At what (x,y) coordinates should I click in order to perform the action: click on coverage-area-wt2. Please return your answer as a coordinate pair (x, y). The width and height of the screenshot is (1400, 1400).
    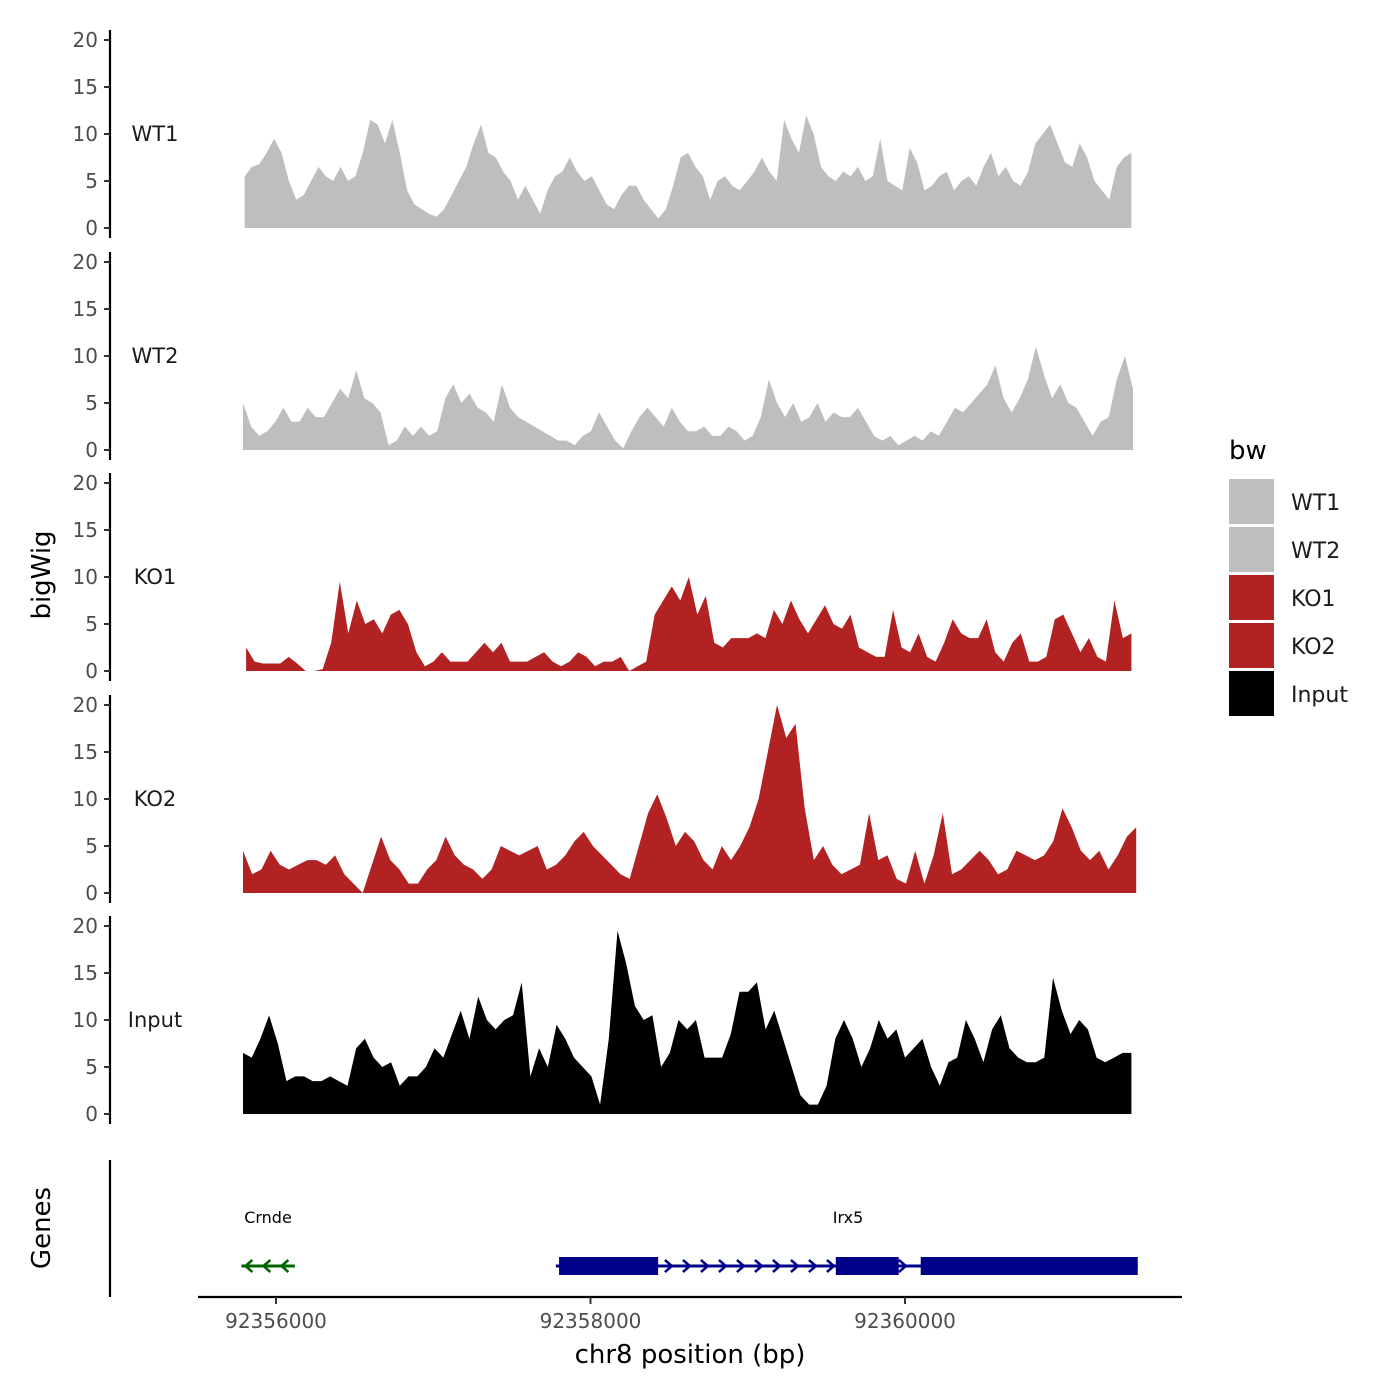
    Looking at the image, I should click on (688, 398).